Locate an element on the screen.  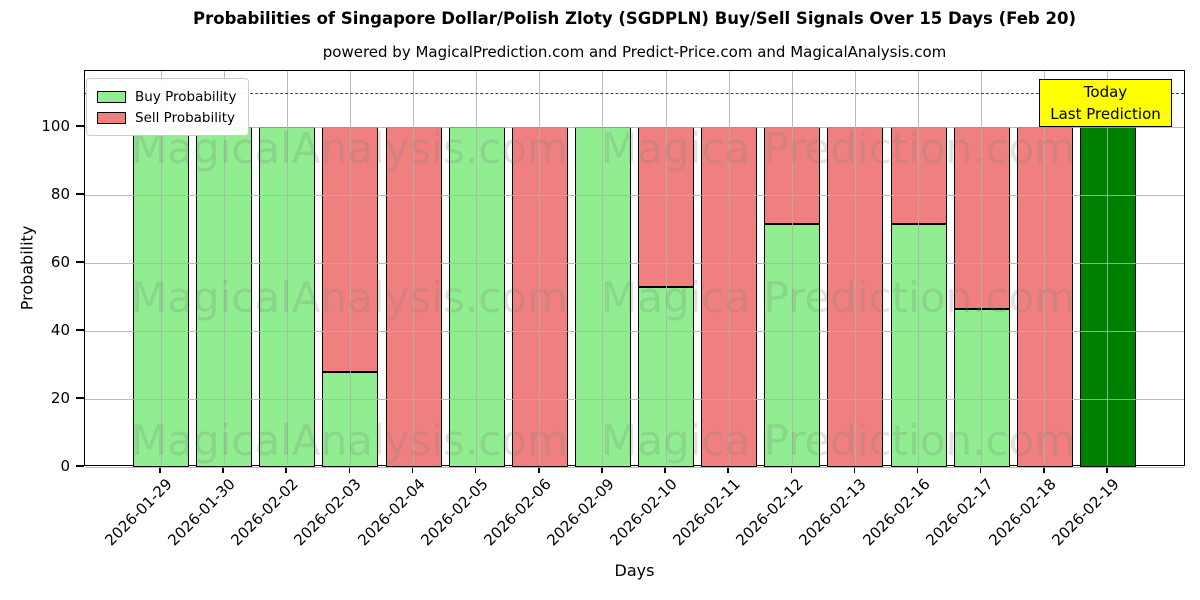
legend: Buy Probability Sell Probability is located at coordinates (168, 107).